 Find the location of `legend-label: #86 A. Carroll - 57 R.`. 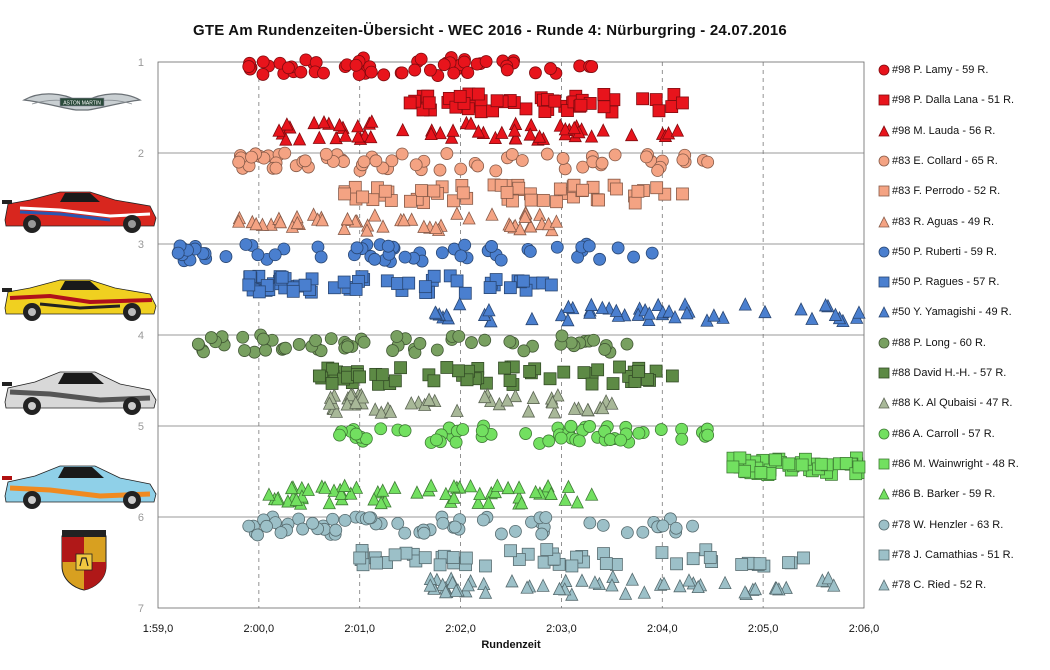

legend-label: #86 A. Carroll - 57 R. is located at coordinates (943, 433).